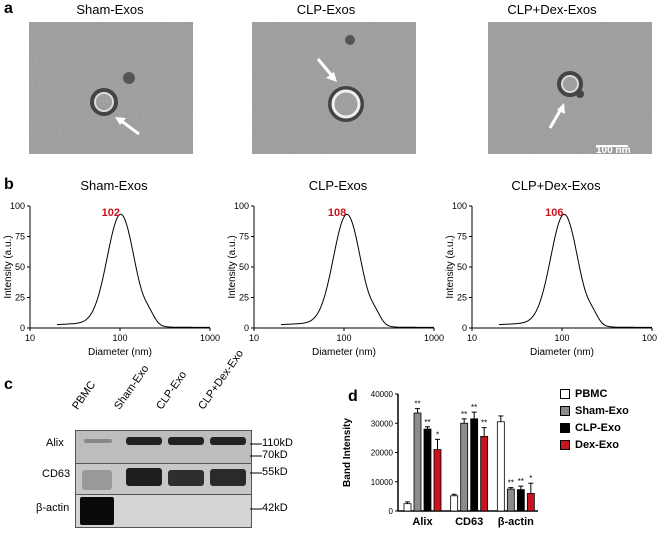 Image resolution: width=657 pixels, height=537 pixels. Describe the element at coordinates (591, 394) in the screenshot. I see `legend-label-pbmc: PBMC` at that location.